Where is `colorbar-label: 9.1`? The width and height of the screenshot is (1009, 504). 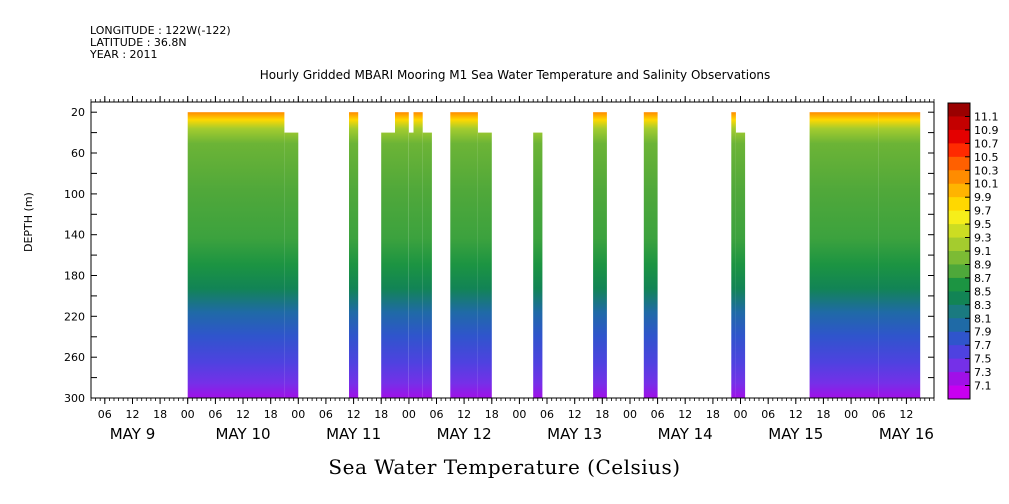 colorbar-label: 9.1 is located at coordinates (983, 251).